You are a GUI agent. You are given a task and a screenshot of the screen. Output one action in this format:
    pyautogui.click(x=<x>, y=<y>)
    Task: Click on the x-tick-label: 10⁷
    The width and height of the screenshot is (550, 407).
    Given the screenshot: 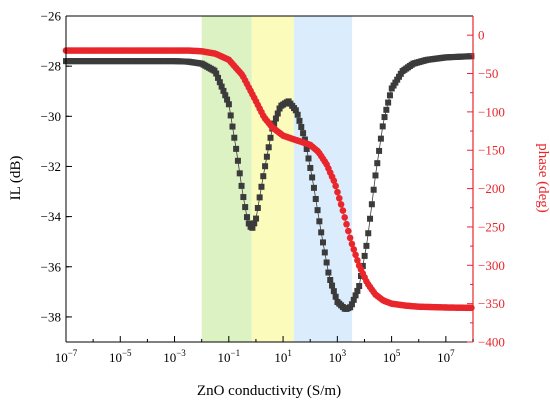 What is the action you would take?
    pyautogui.click(x=446, y=356)
    